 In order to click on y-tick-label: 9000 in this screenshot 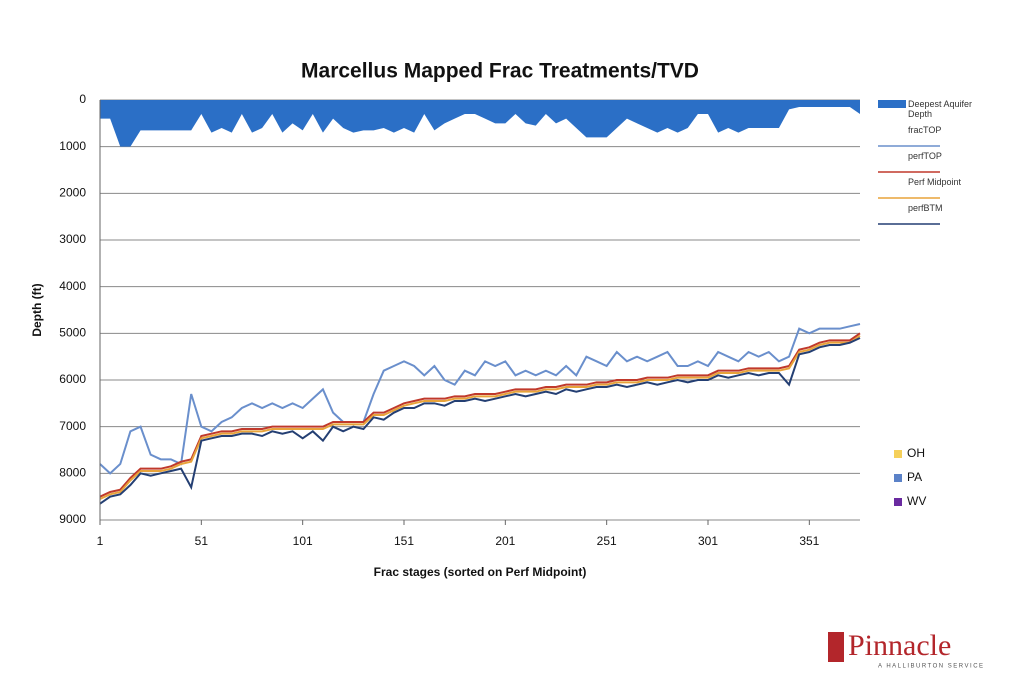, I will do `click(72, 519)`.